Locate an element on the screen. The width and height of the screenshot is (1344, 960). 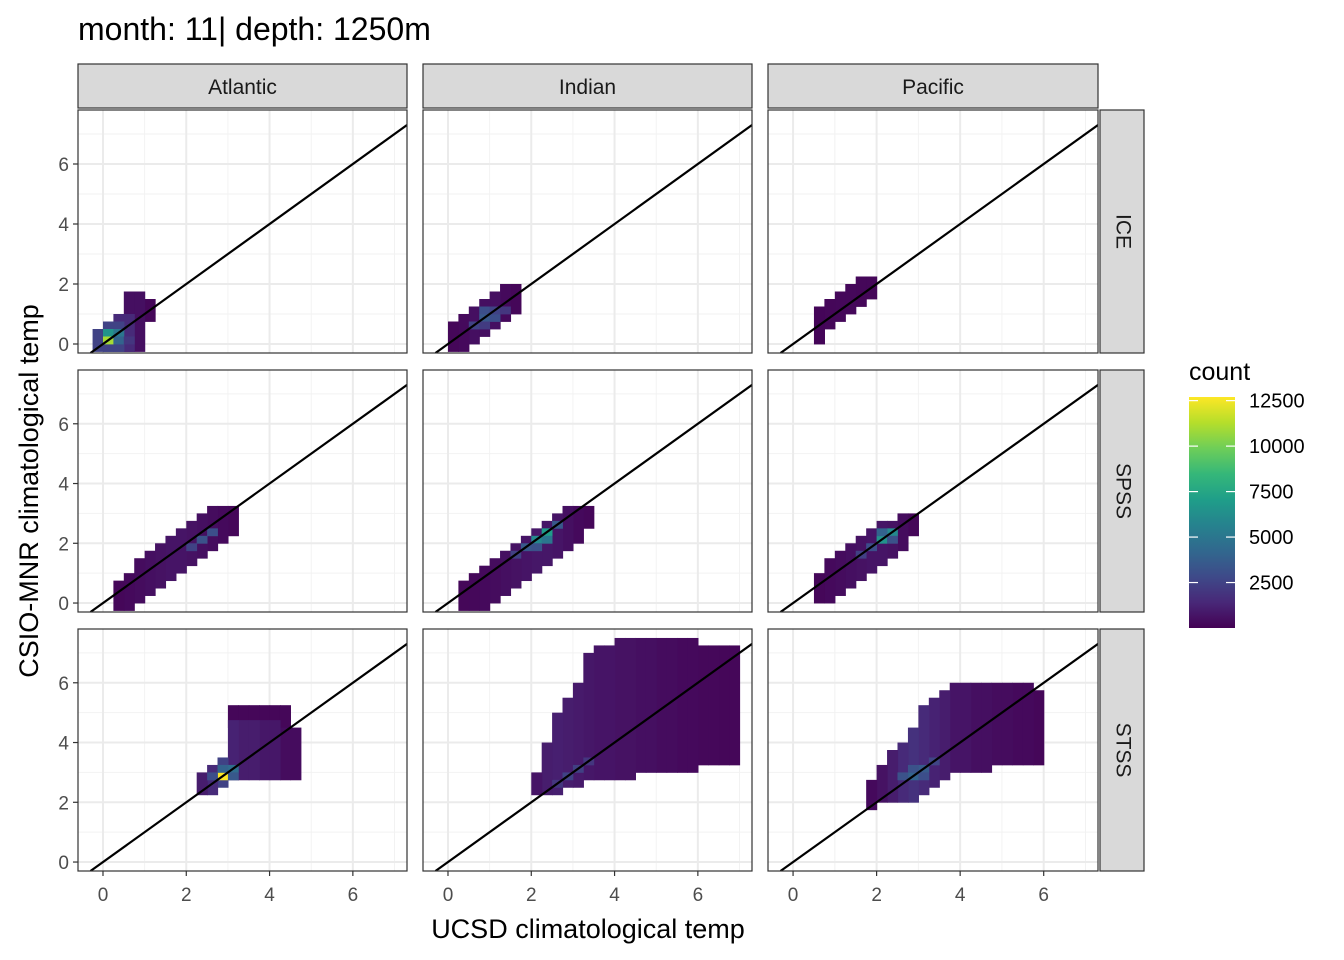
facet-panel-atlantic-spss: 0 2 4 6 is located at coordinates (233, 492).